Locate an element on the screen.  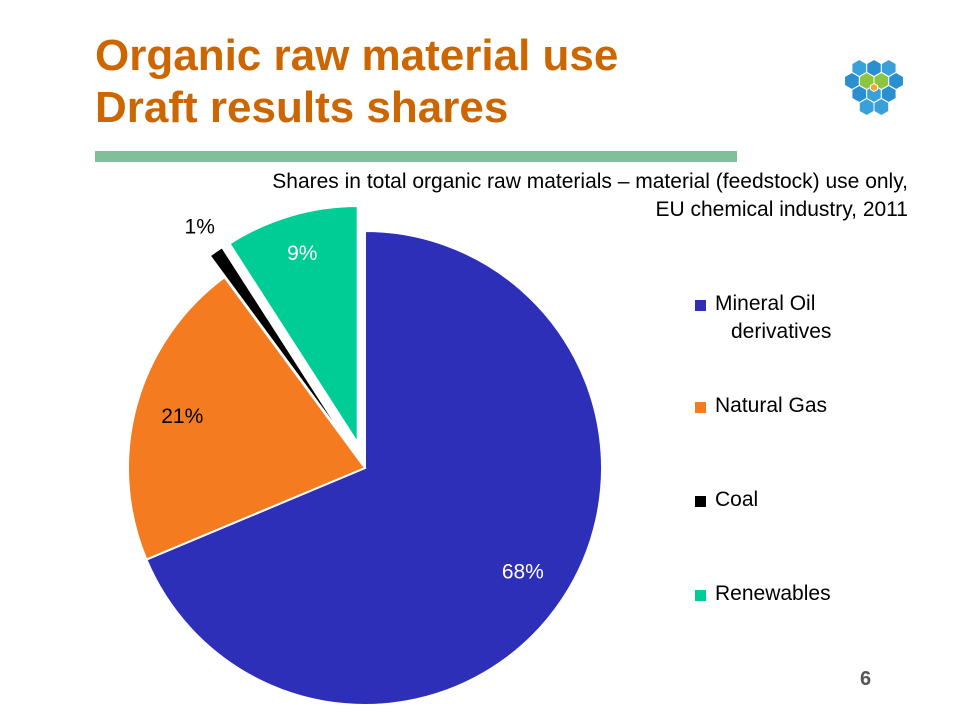
pie-slice-renewables is located at coordinates (293, 326).